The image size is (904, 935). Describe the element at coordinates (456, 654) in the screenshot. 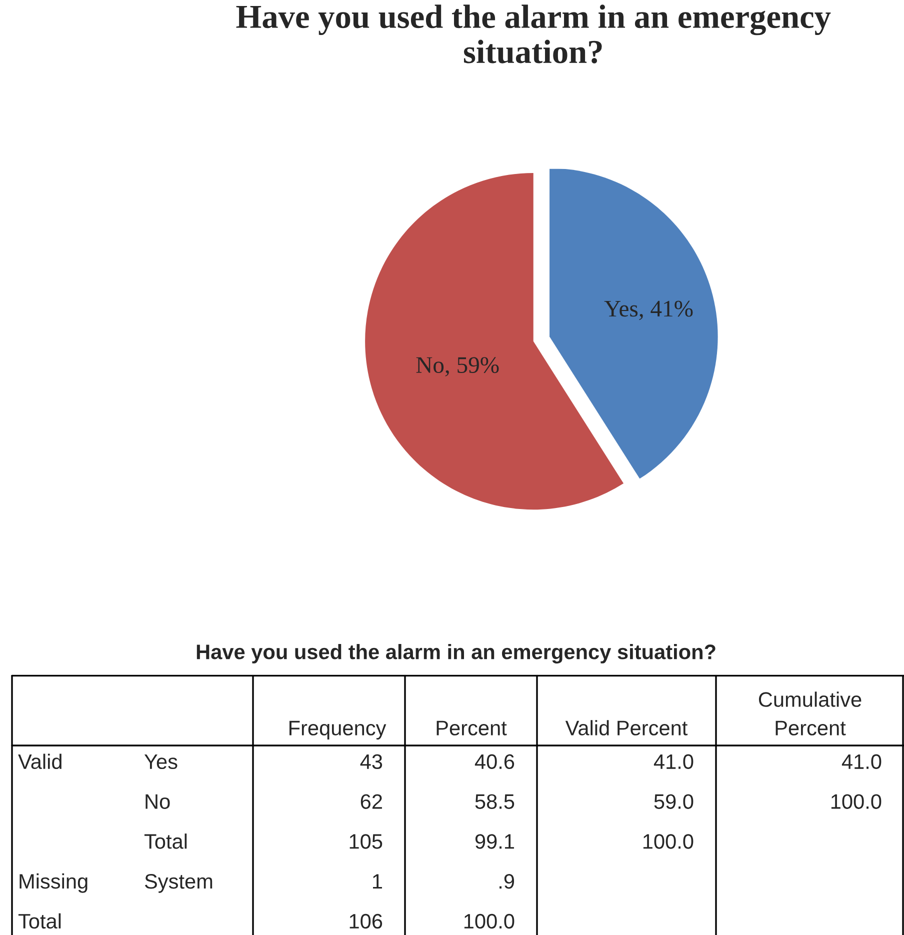

I see `text: Have you used the alarm in an emergency situation?` at that location.